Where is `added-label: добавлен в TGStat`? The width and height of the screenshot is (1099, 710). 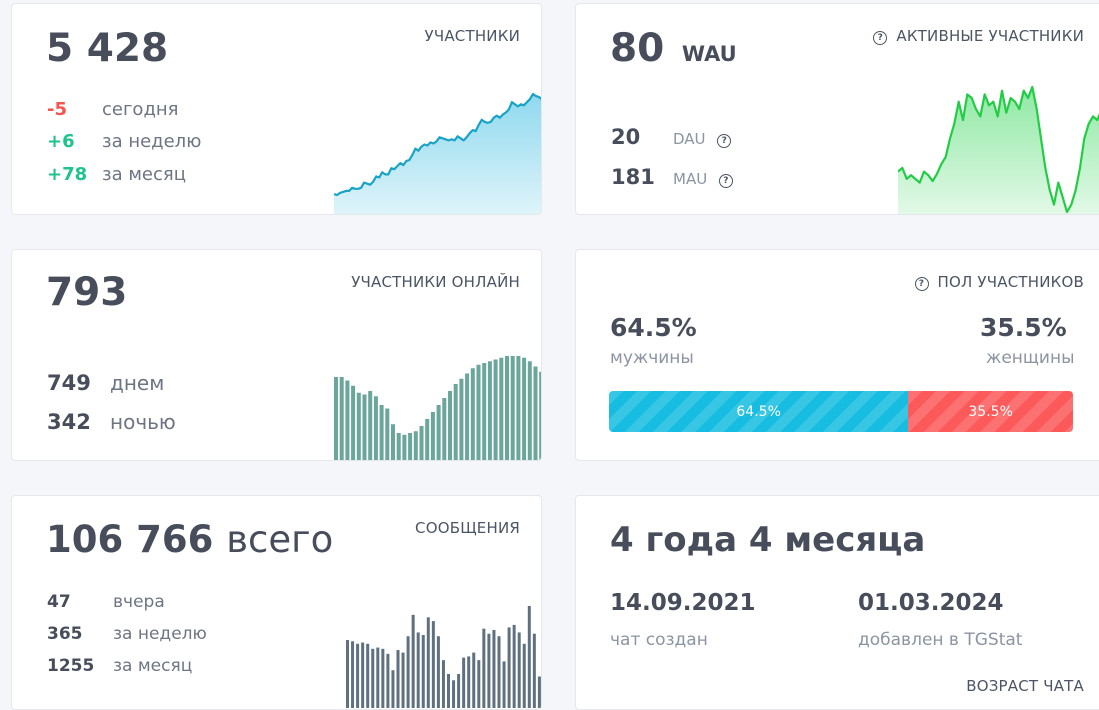
added-label: добавлен в TGStat is located at coordinates (940, 640).